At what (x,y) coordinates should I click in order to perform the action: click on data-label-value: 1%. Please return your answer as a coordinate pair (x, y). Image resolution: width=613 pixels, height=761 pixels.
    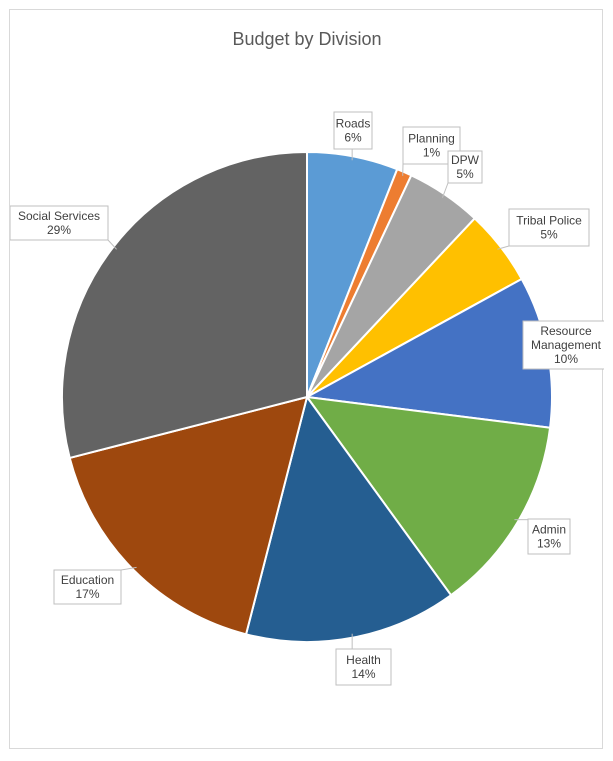
    Looking at the image, I should click on (432, 153).